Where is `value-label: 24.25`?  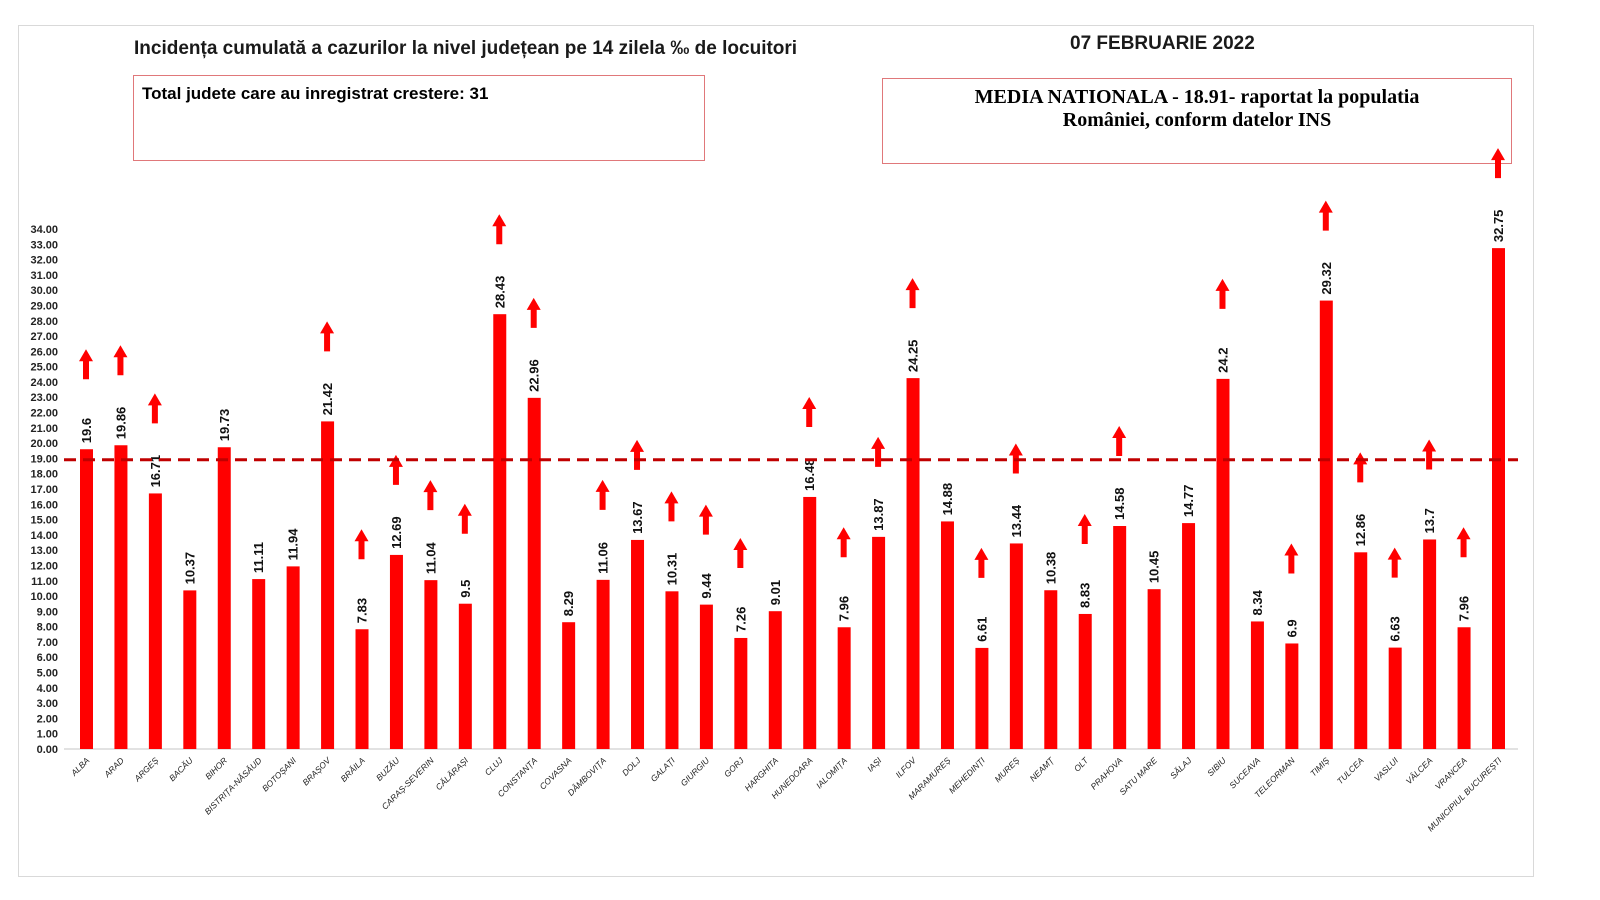
value-label: 24.25 is located at coordinates (913, 356).